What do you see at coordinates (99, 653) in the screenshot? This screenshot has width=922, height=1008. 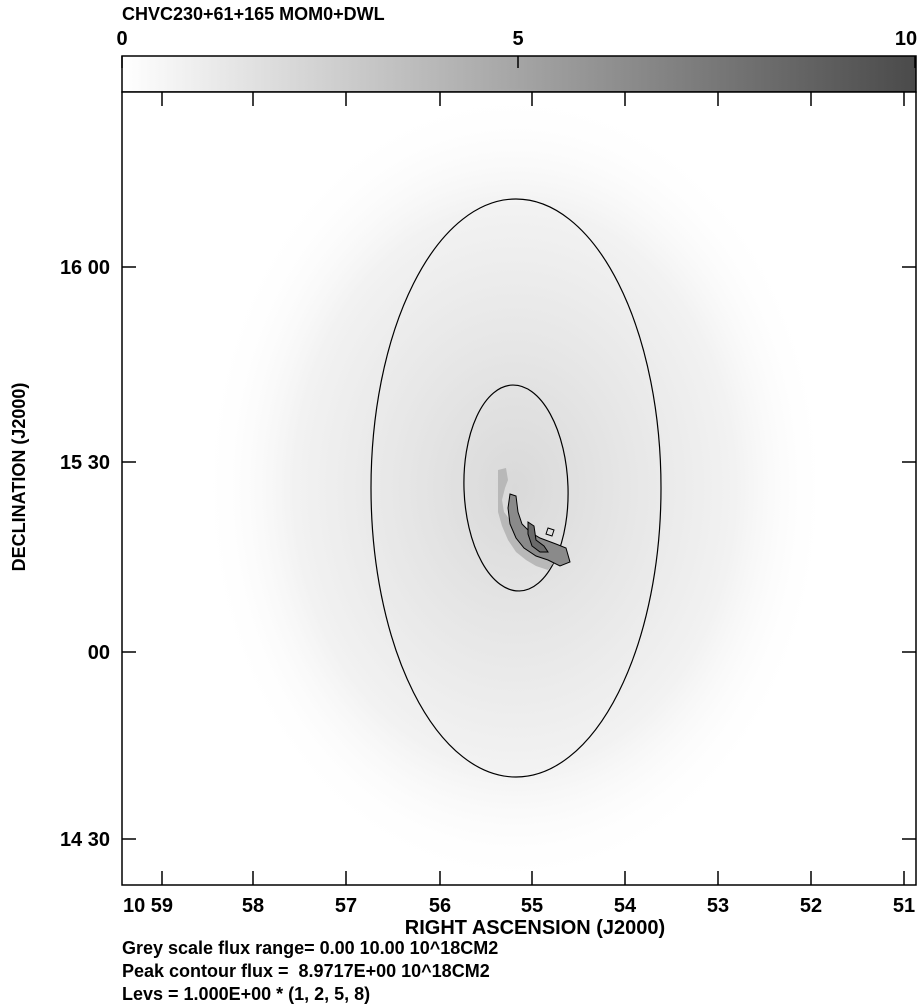 I see `y-tick-label: 00` at bounding box center [99, 653].